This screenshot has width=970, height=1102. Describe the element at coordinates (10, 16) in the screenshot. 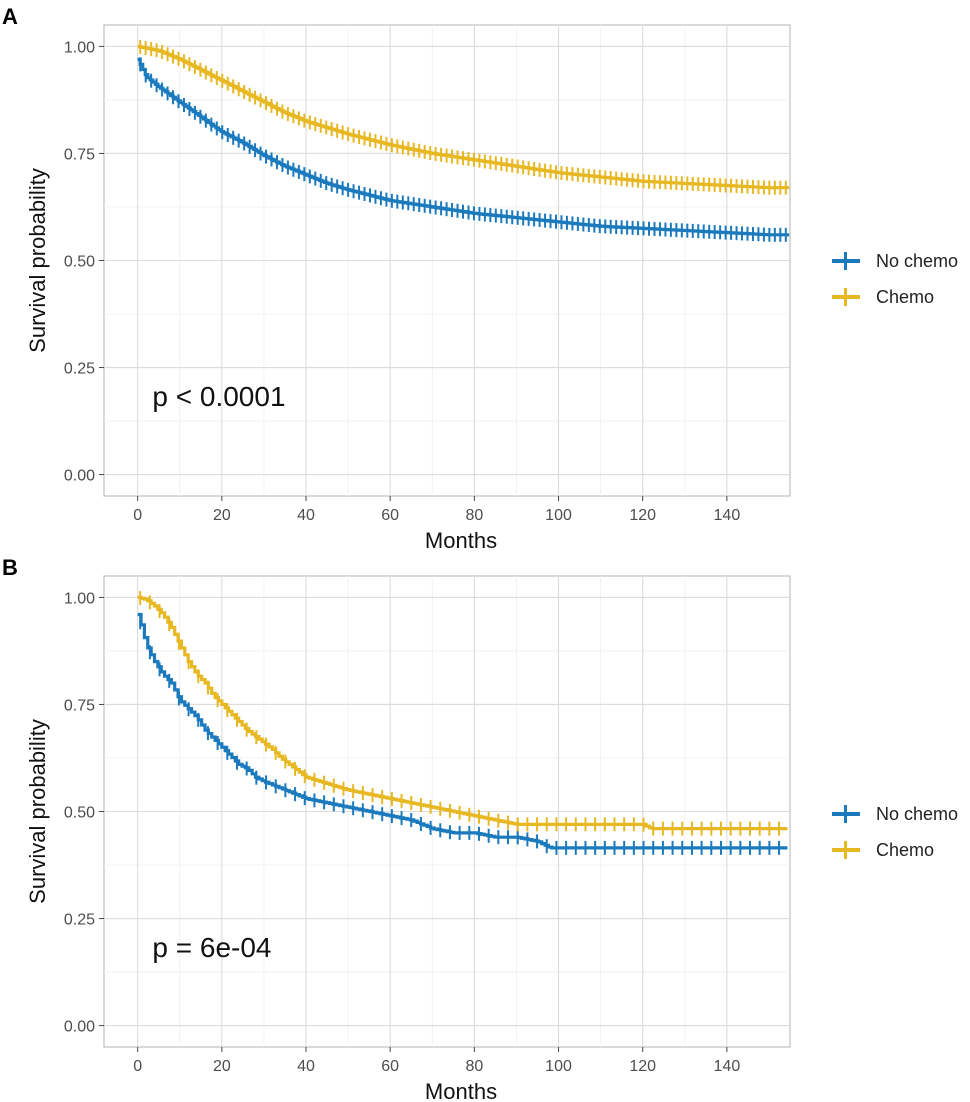

I see `panel-letter: A` at that location.